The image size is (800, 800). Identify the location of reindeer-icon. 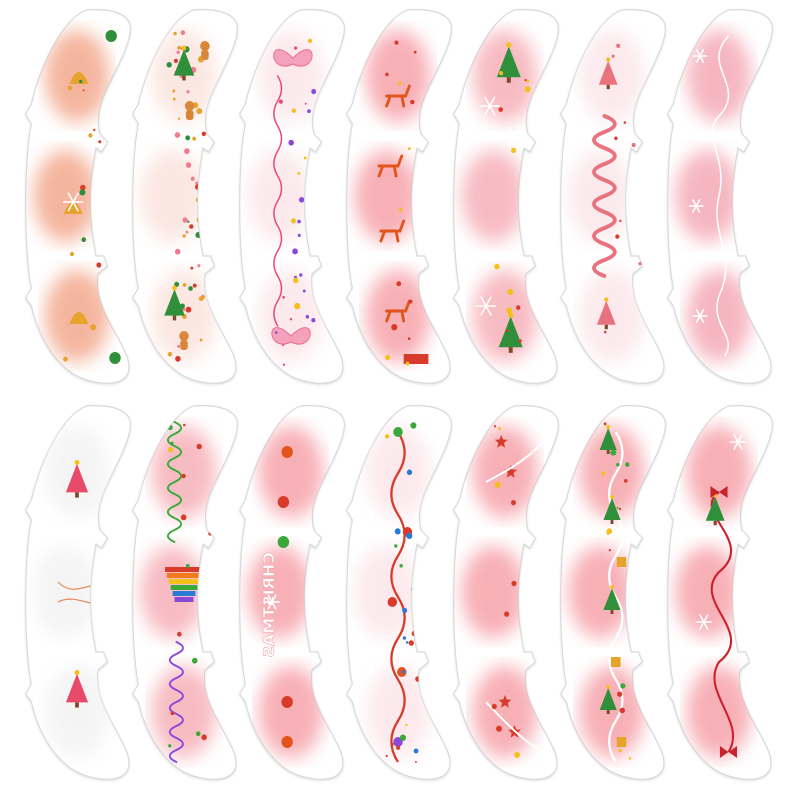
(398, 311).